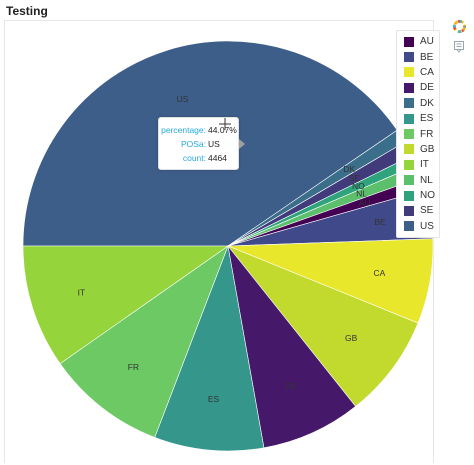 This screenshot has width=474, height=465. I want to click on hover-tooltip: percentage: 44.07% POSa: US count: 4464, so click(201, 143).